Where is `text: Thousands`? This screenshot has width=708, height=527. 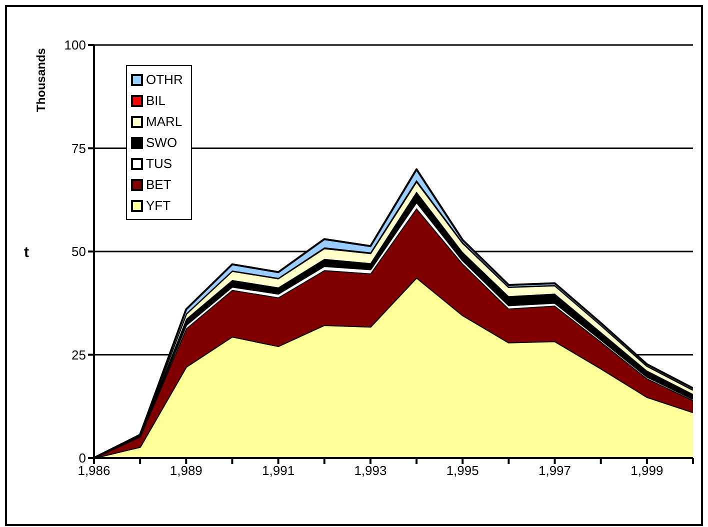
text: Thousands is located at coordinates (41, 80).